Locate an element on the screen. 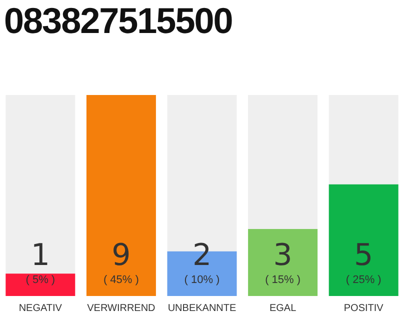 The image size is (410, 320). annotation: ( 25% ) is located at coordinates (364, 280).